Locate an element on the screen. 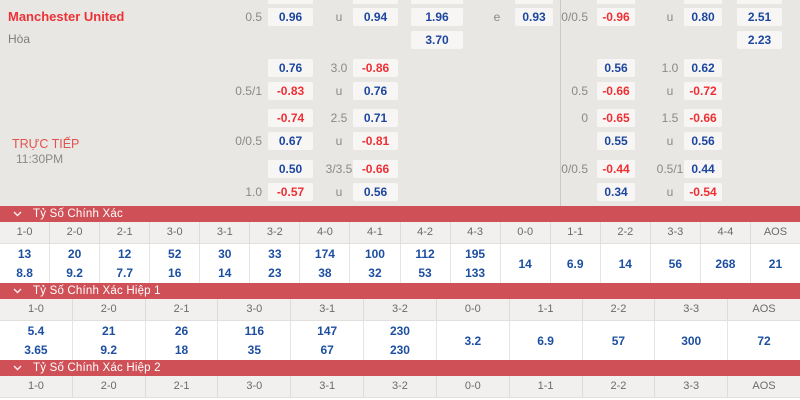 This screenshot has height=400, width=800. odds-row: 0.76 3.0 -0.86 0.56 1.0 0.62 is located at coordinates (400, 68).